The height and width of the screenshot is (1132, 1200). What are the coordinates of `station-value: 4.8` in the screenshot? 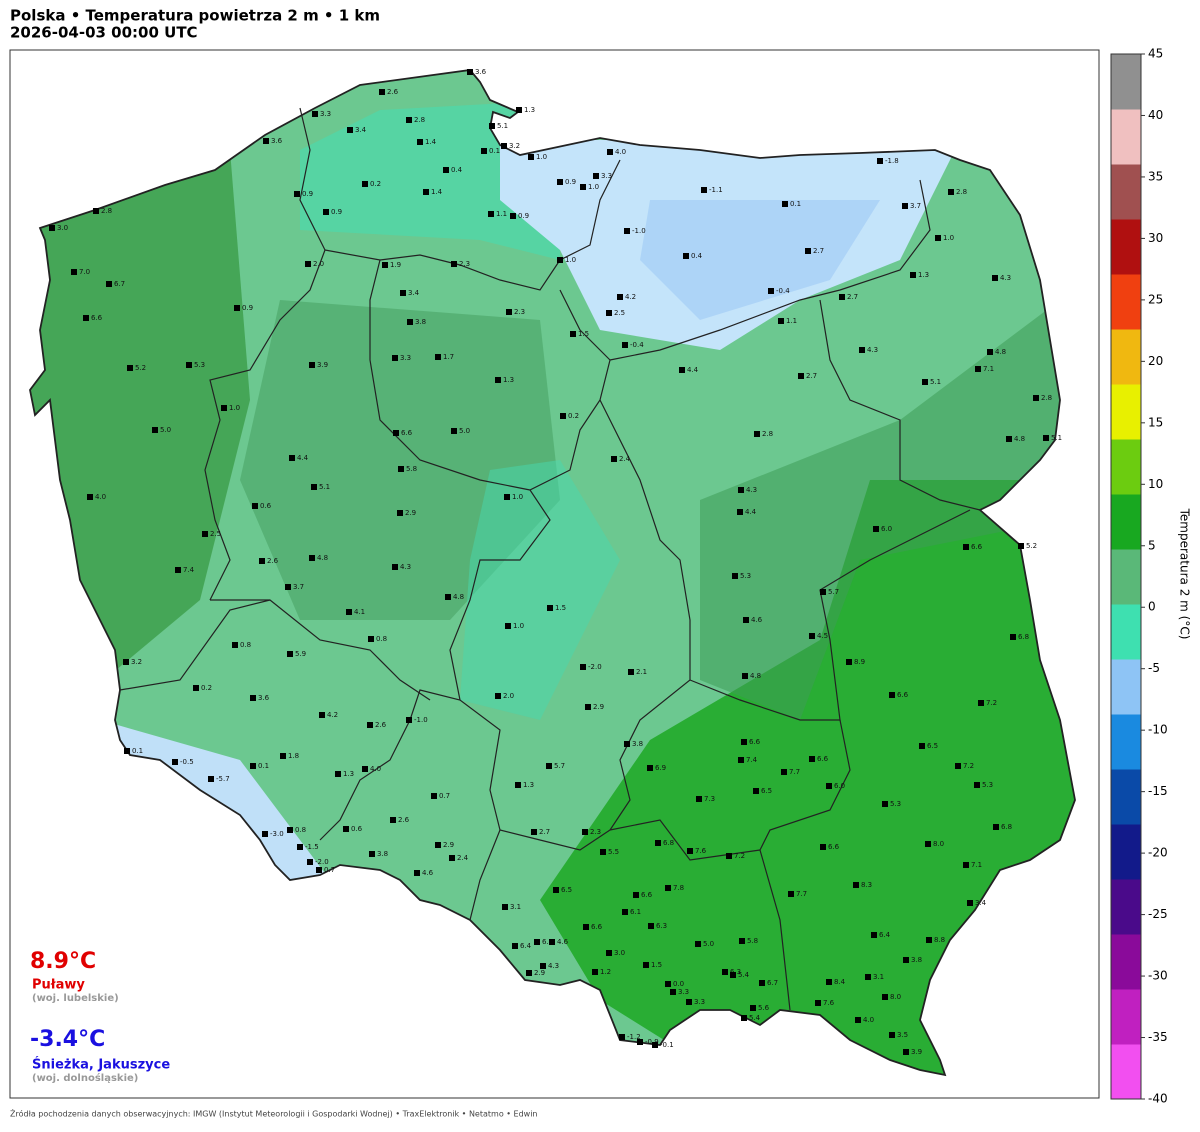 It's located at (1000, 352).